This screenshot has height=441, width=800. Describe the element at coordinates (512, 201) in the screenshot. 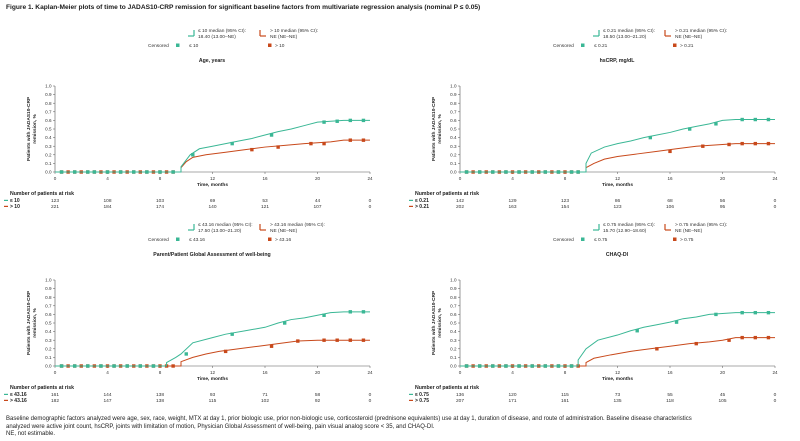

I see `risk-cell: 129` at that location.